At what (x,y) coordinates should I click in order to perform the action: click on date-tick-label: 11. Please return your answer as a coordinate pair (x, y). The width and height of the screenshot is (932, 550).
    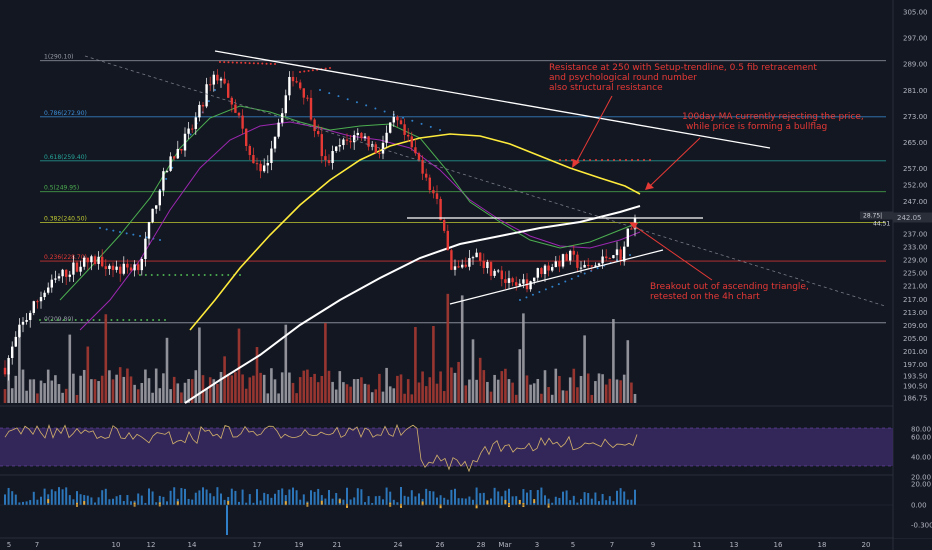
    Looking at the image, I should click on (697, 545).